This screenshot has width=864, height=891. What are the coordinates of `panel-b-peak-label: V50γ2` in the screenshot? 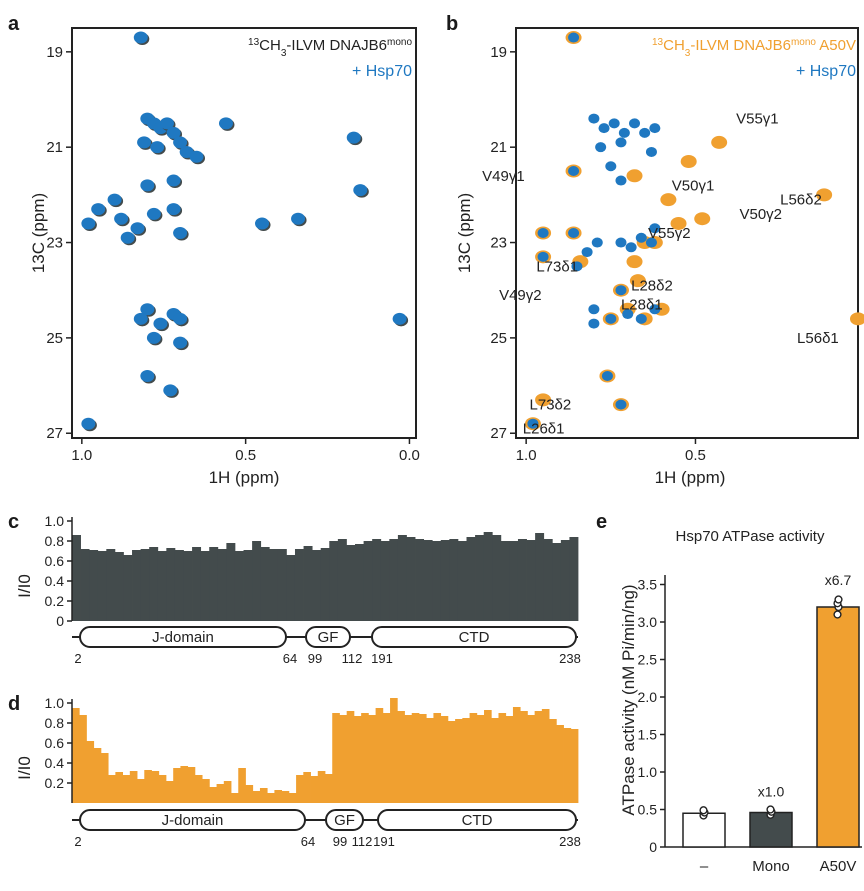 It's located at (760, 214).